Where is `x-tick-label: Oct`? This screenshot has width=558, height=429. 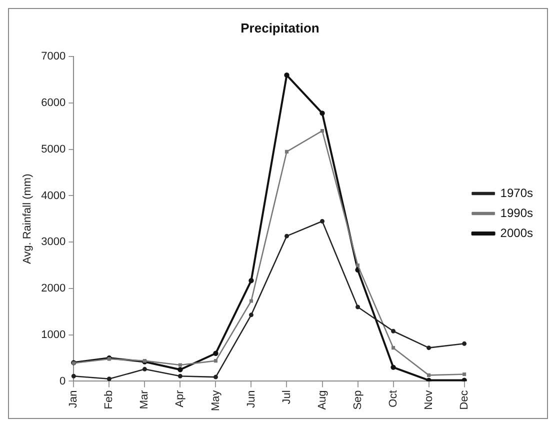 x-tick-label: Oct is located at coordinates (393, 399).